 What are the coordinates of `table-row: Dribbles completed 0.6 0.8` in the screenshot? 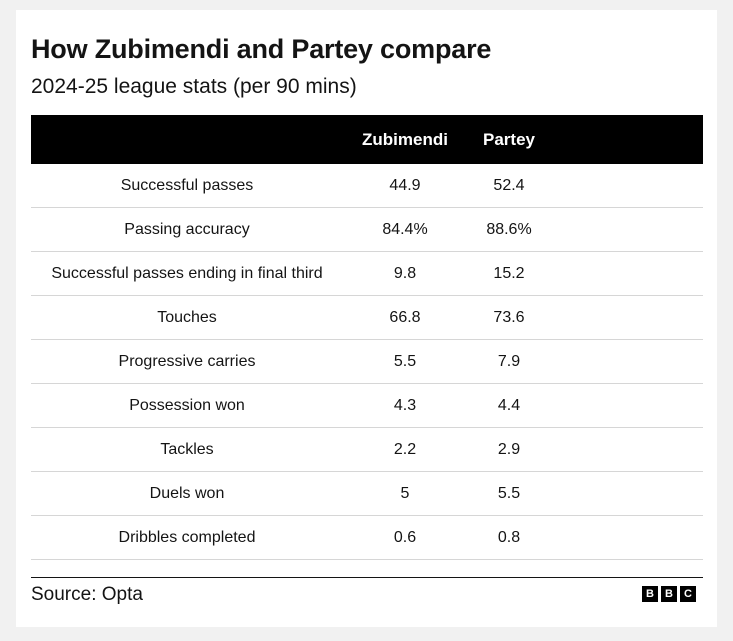 It's located at (367, 537).